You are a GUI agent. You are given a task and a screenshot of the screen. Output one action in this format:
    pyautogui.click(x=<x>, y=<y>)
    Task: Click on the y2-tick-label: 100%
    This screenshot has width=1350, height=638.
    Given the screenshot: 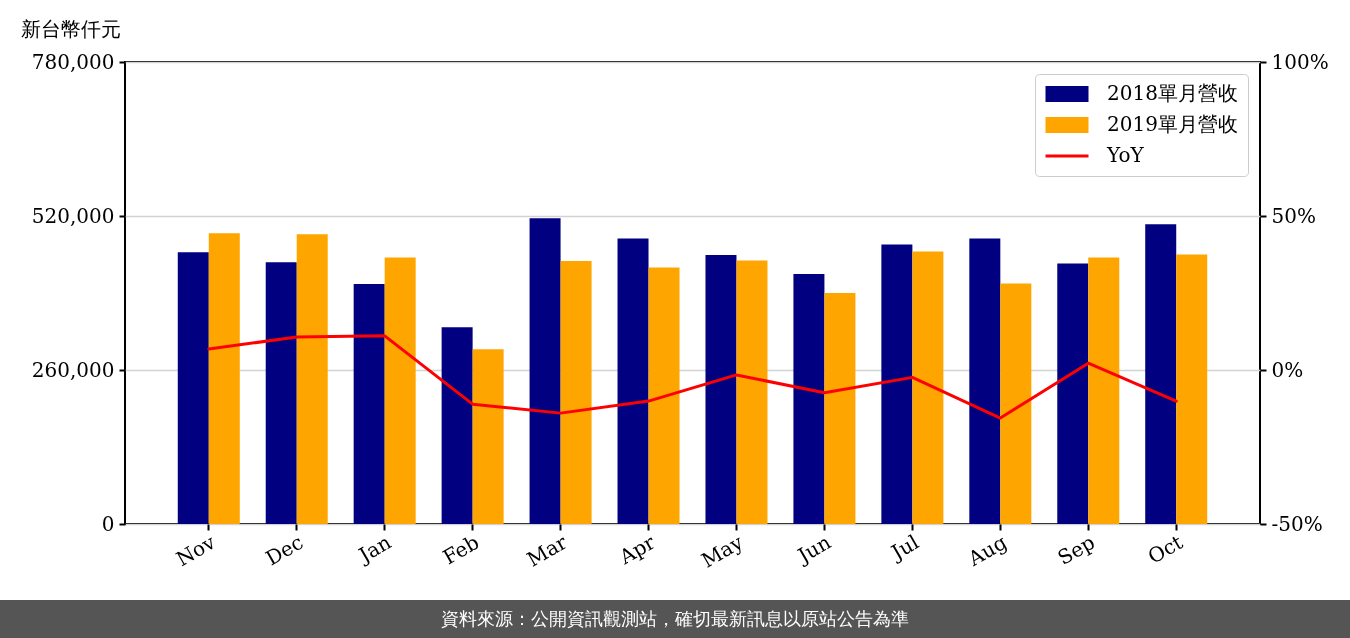 What is the action you would take?
    pyautogui.click(x=1300, y=61)
    